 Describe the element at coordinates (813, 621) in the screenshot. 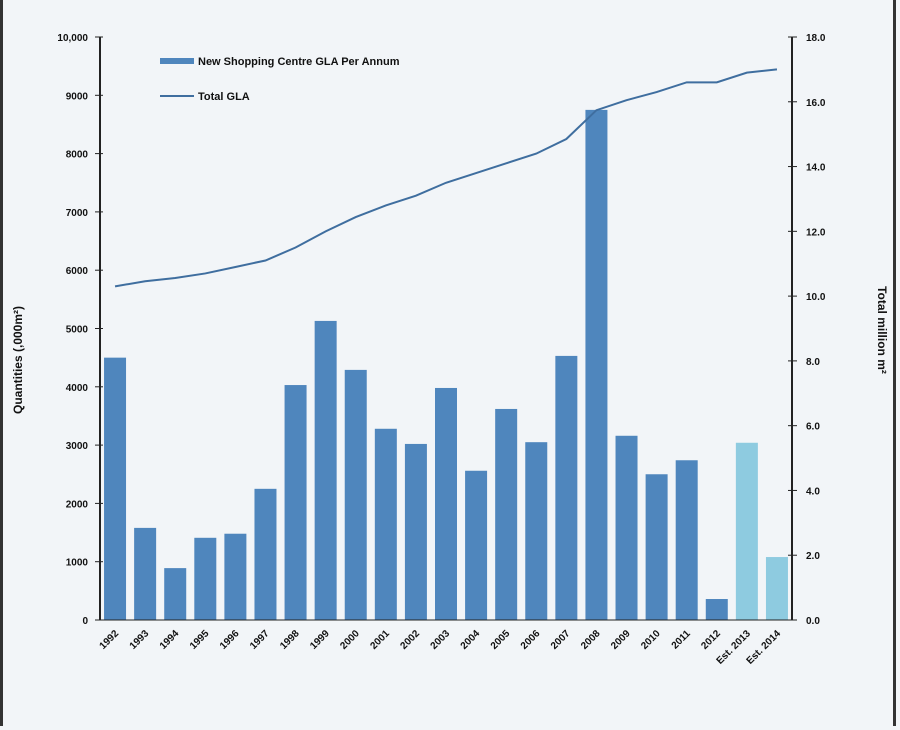

I see `y-tick-label-right: 0.0` at that location.